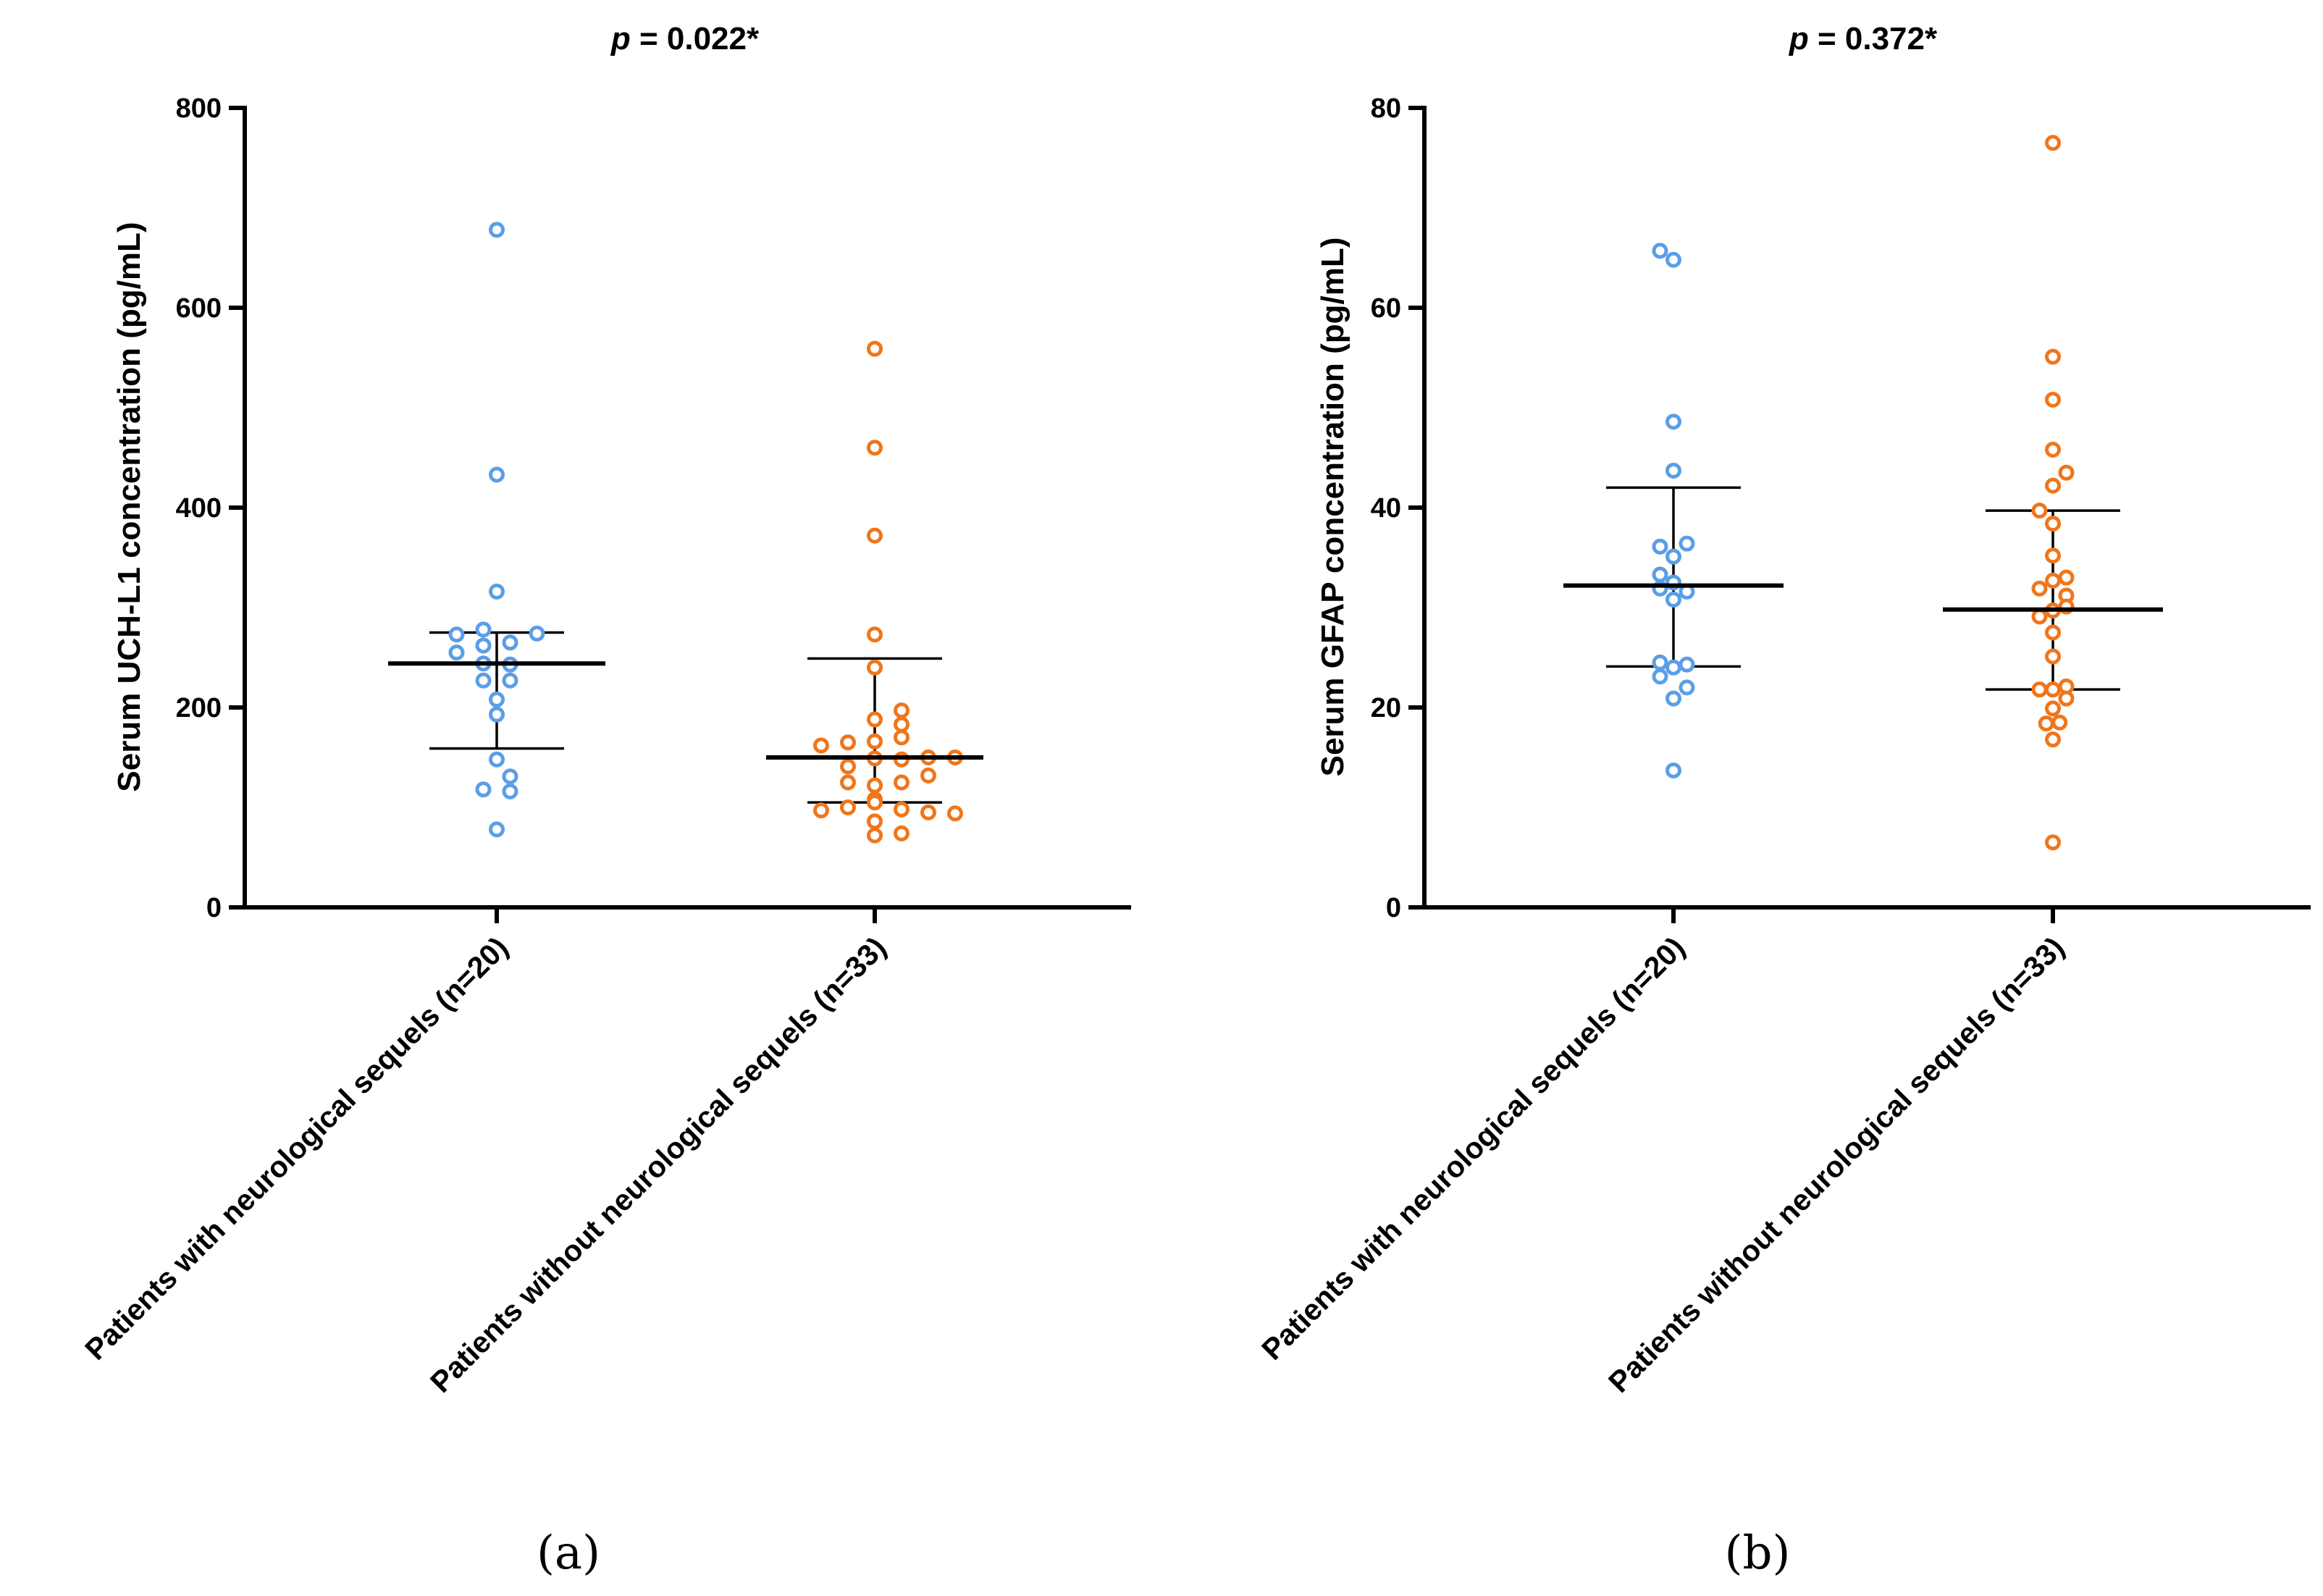 Image resolution: width=2323 pixels, height=1596 pixels. I want to click on chart-title-b: p = 0.372*, so click(1863, 38).